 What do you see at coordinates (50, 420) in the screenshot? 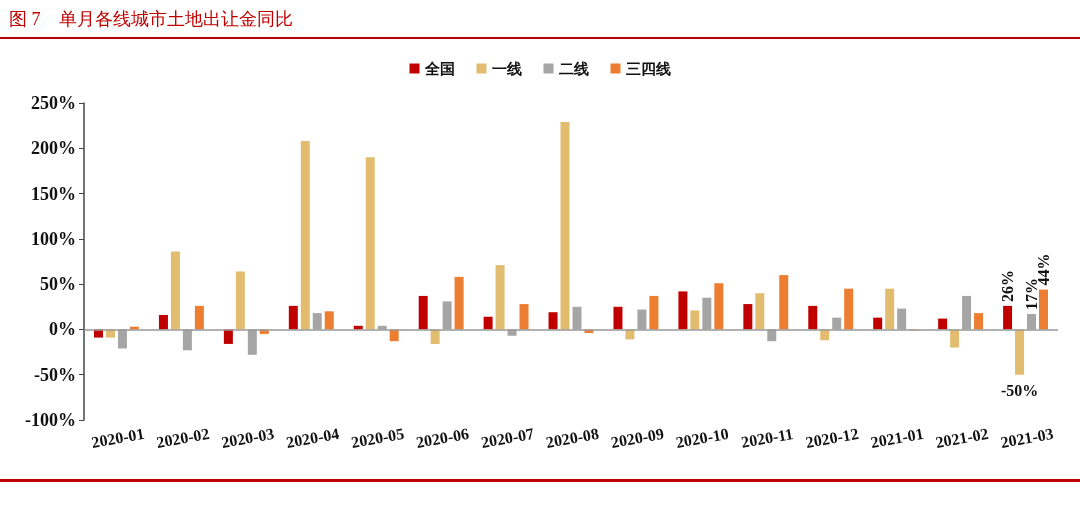
I see `y-tick-label: -100%` at bounding box center [50, 420].